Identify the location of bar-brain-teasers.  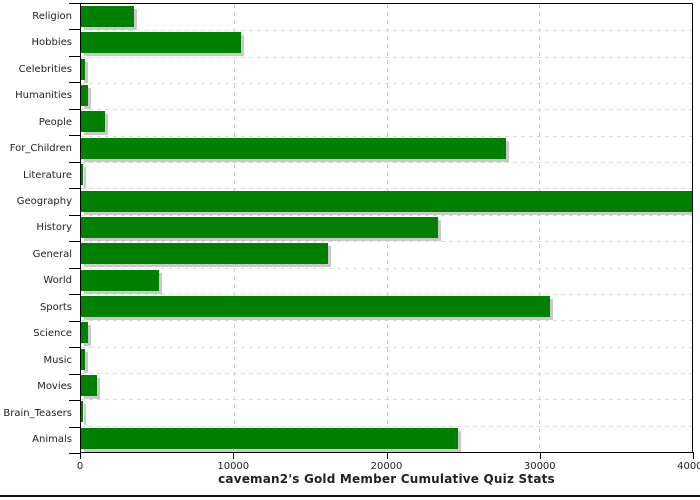
(82, 412).